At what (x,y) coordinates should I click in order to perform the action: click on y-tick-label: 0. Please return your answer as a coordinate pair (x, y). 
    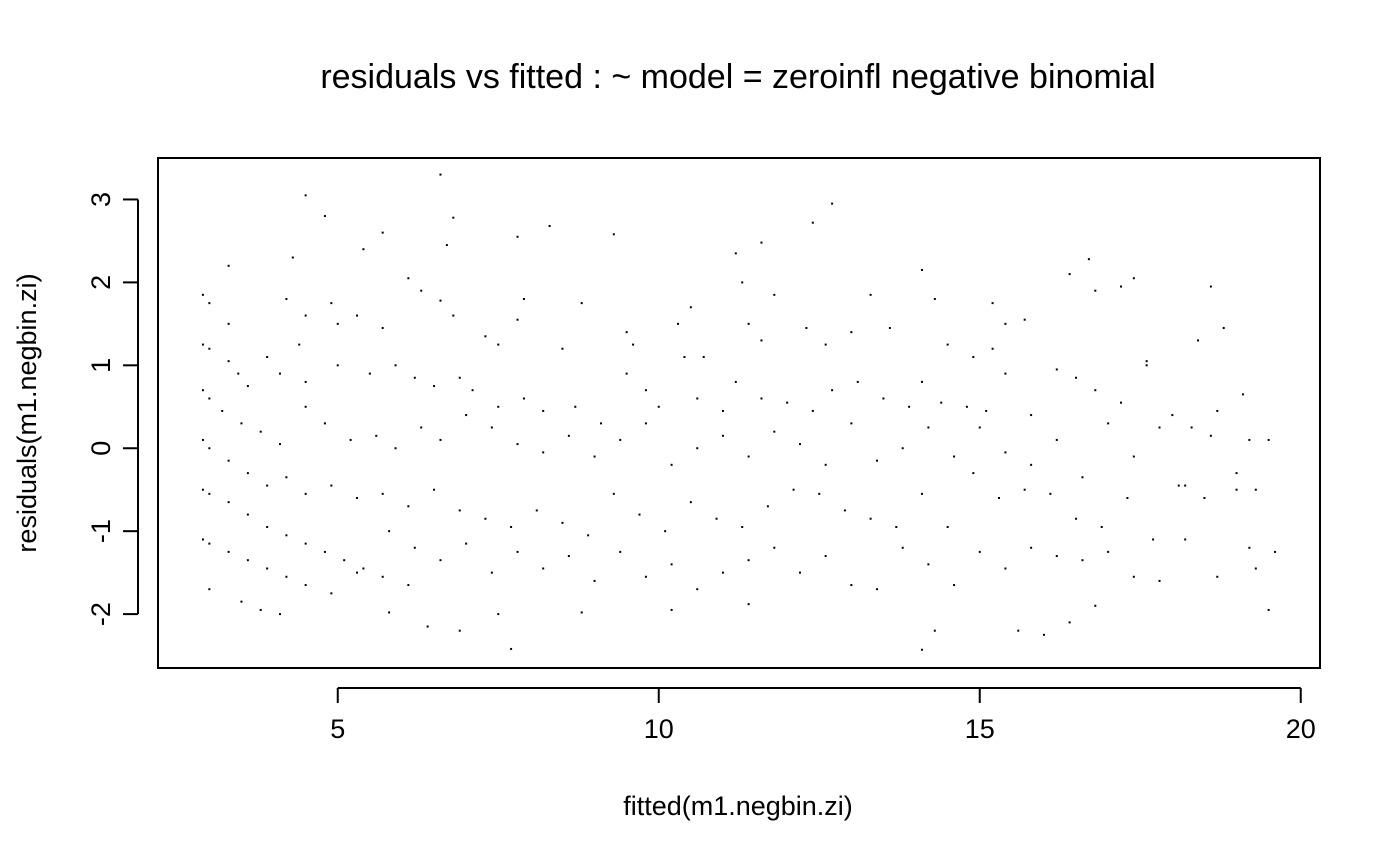
    Looking at the image, I should click on (101, 448).